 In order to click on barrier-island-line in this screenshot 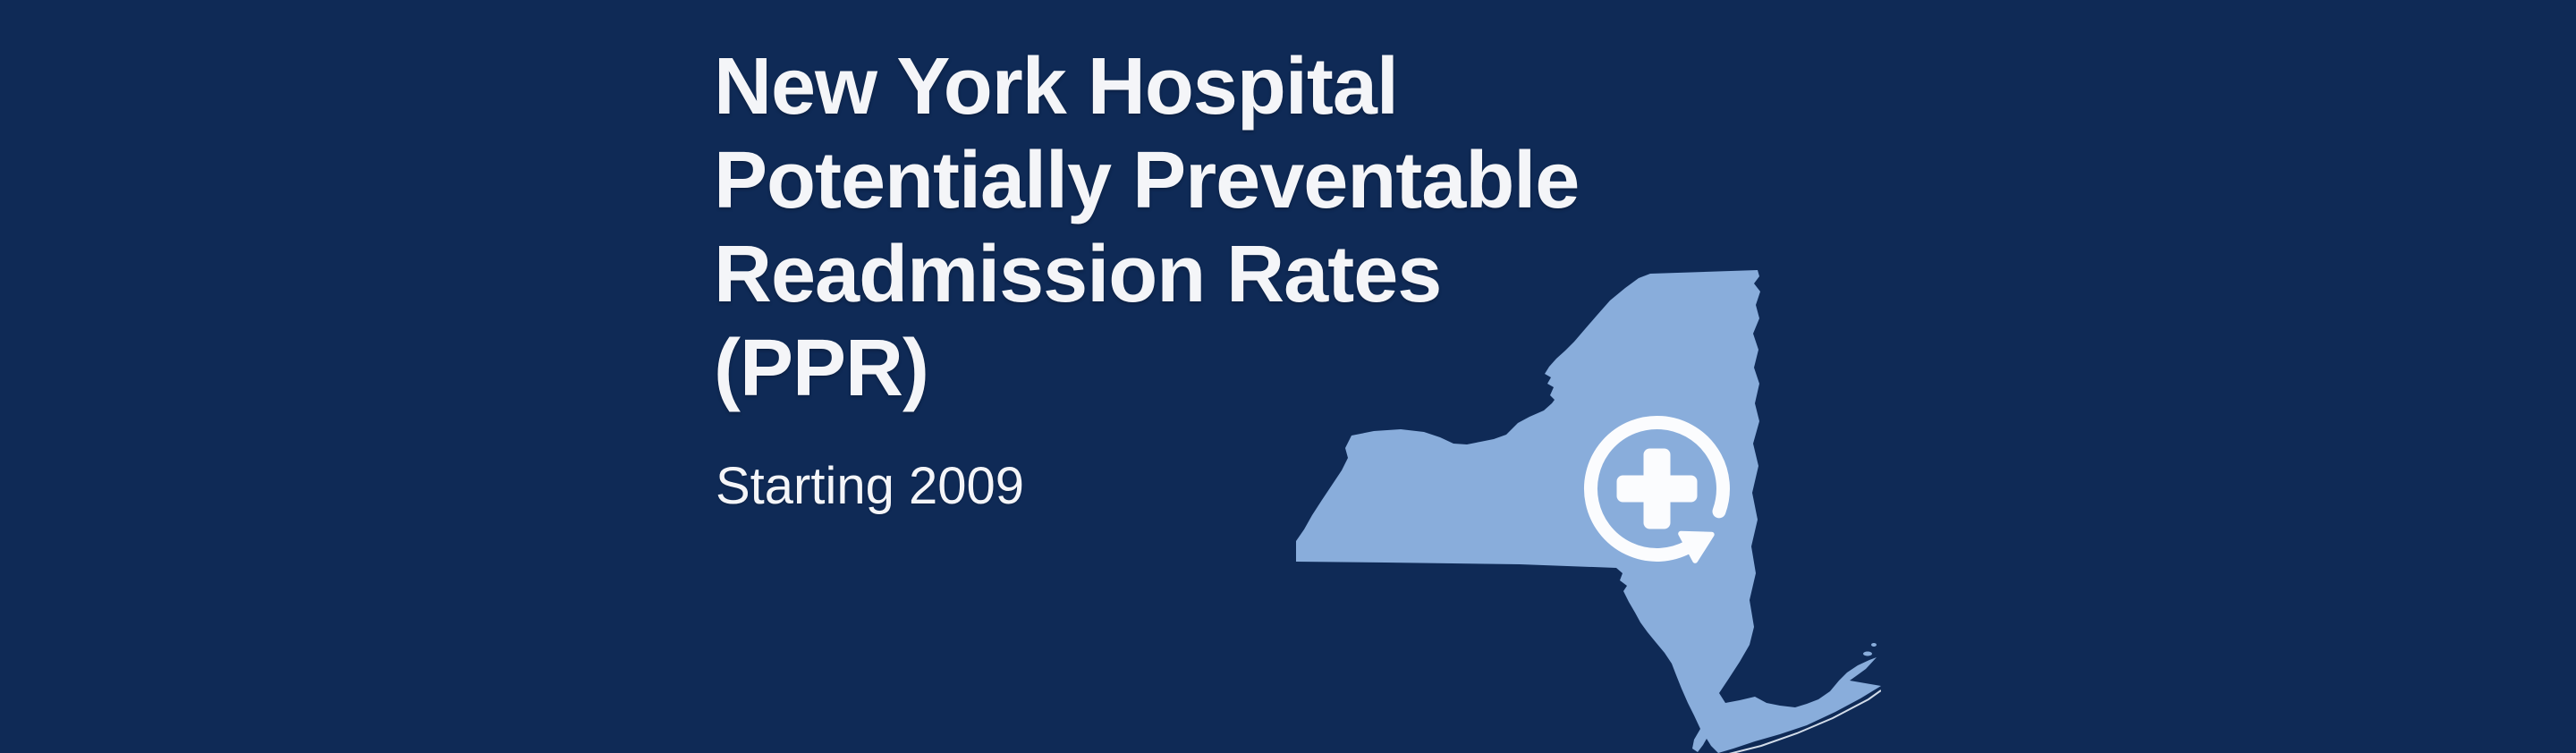, I will do `click(1804, 721)`.